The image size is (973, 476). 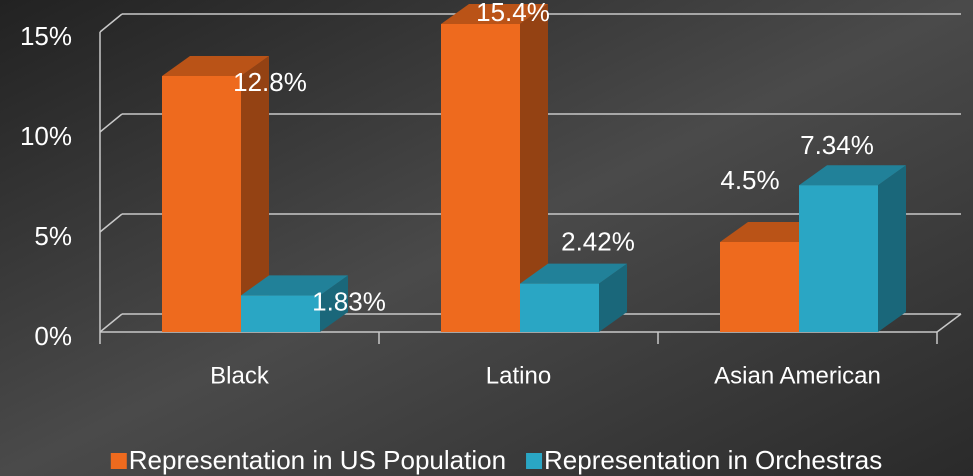 I want to click on x-tick-label: Latino, so click(x=518, y=375).